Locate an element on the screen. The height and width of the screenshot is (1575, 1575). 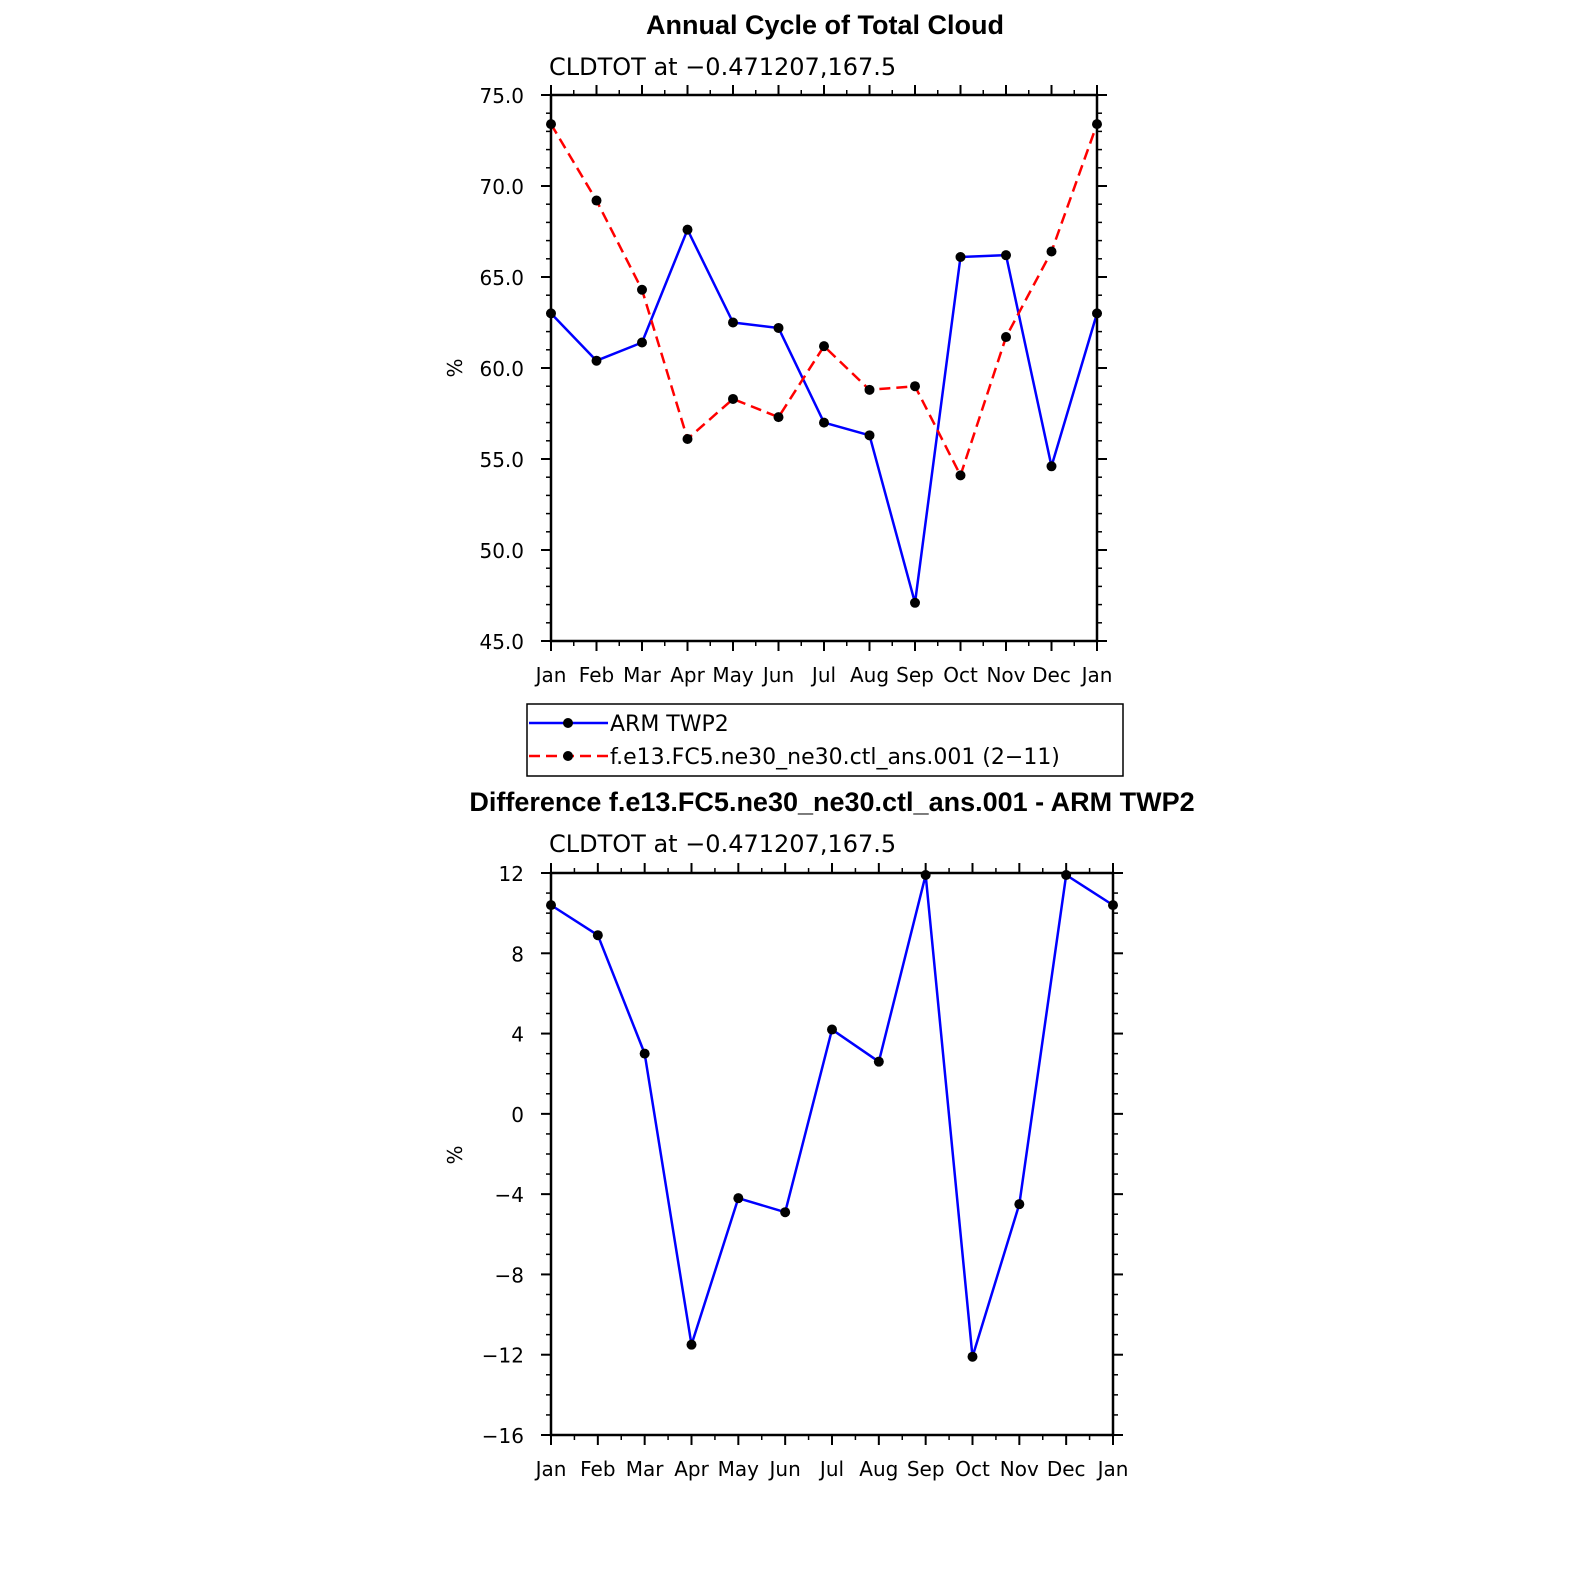
y-tick-label: 65.0 is located at coordinates (501, 278).